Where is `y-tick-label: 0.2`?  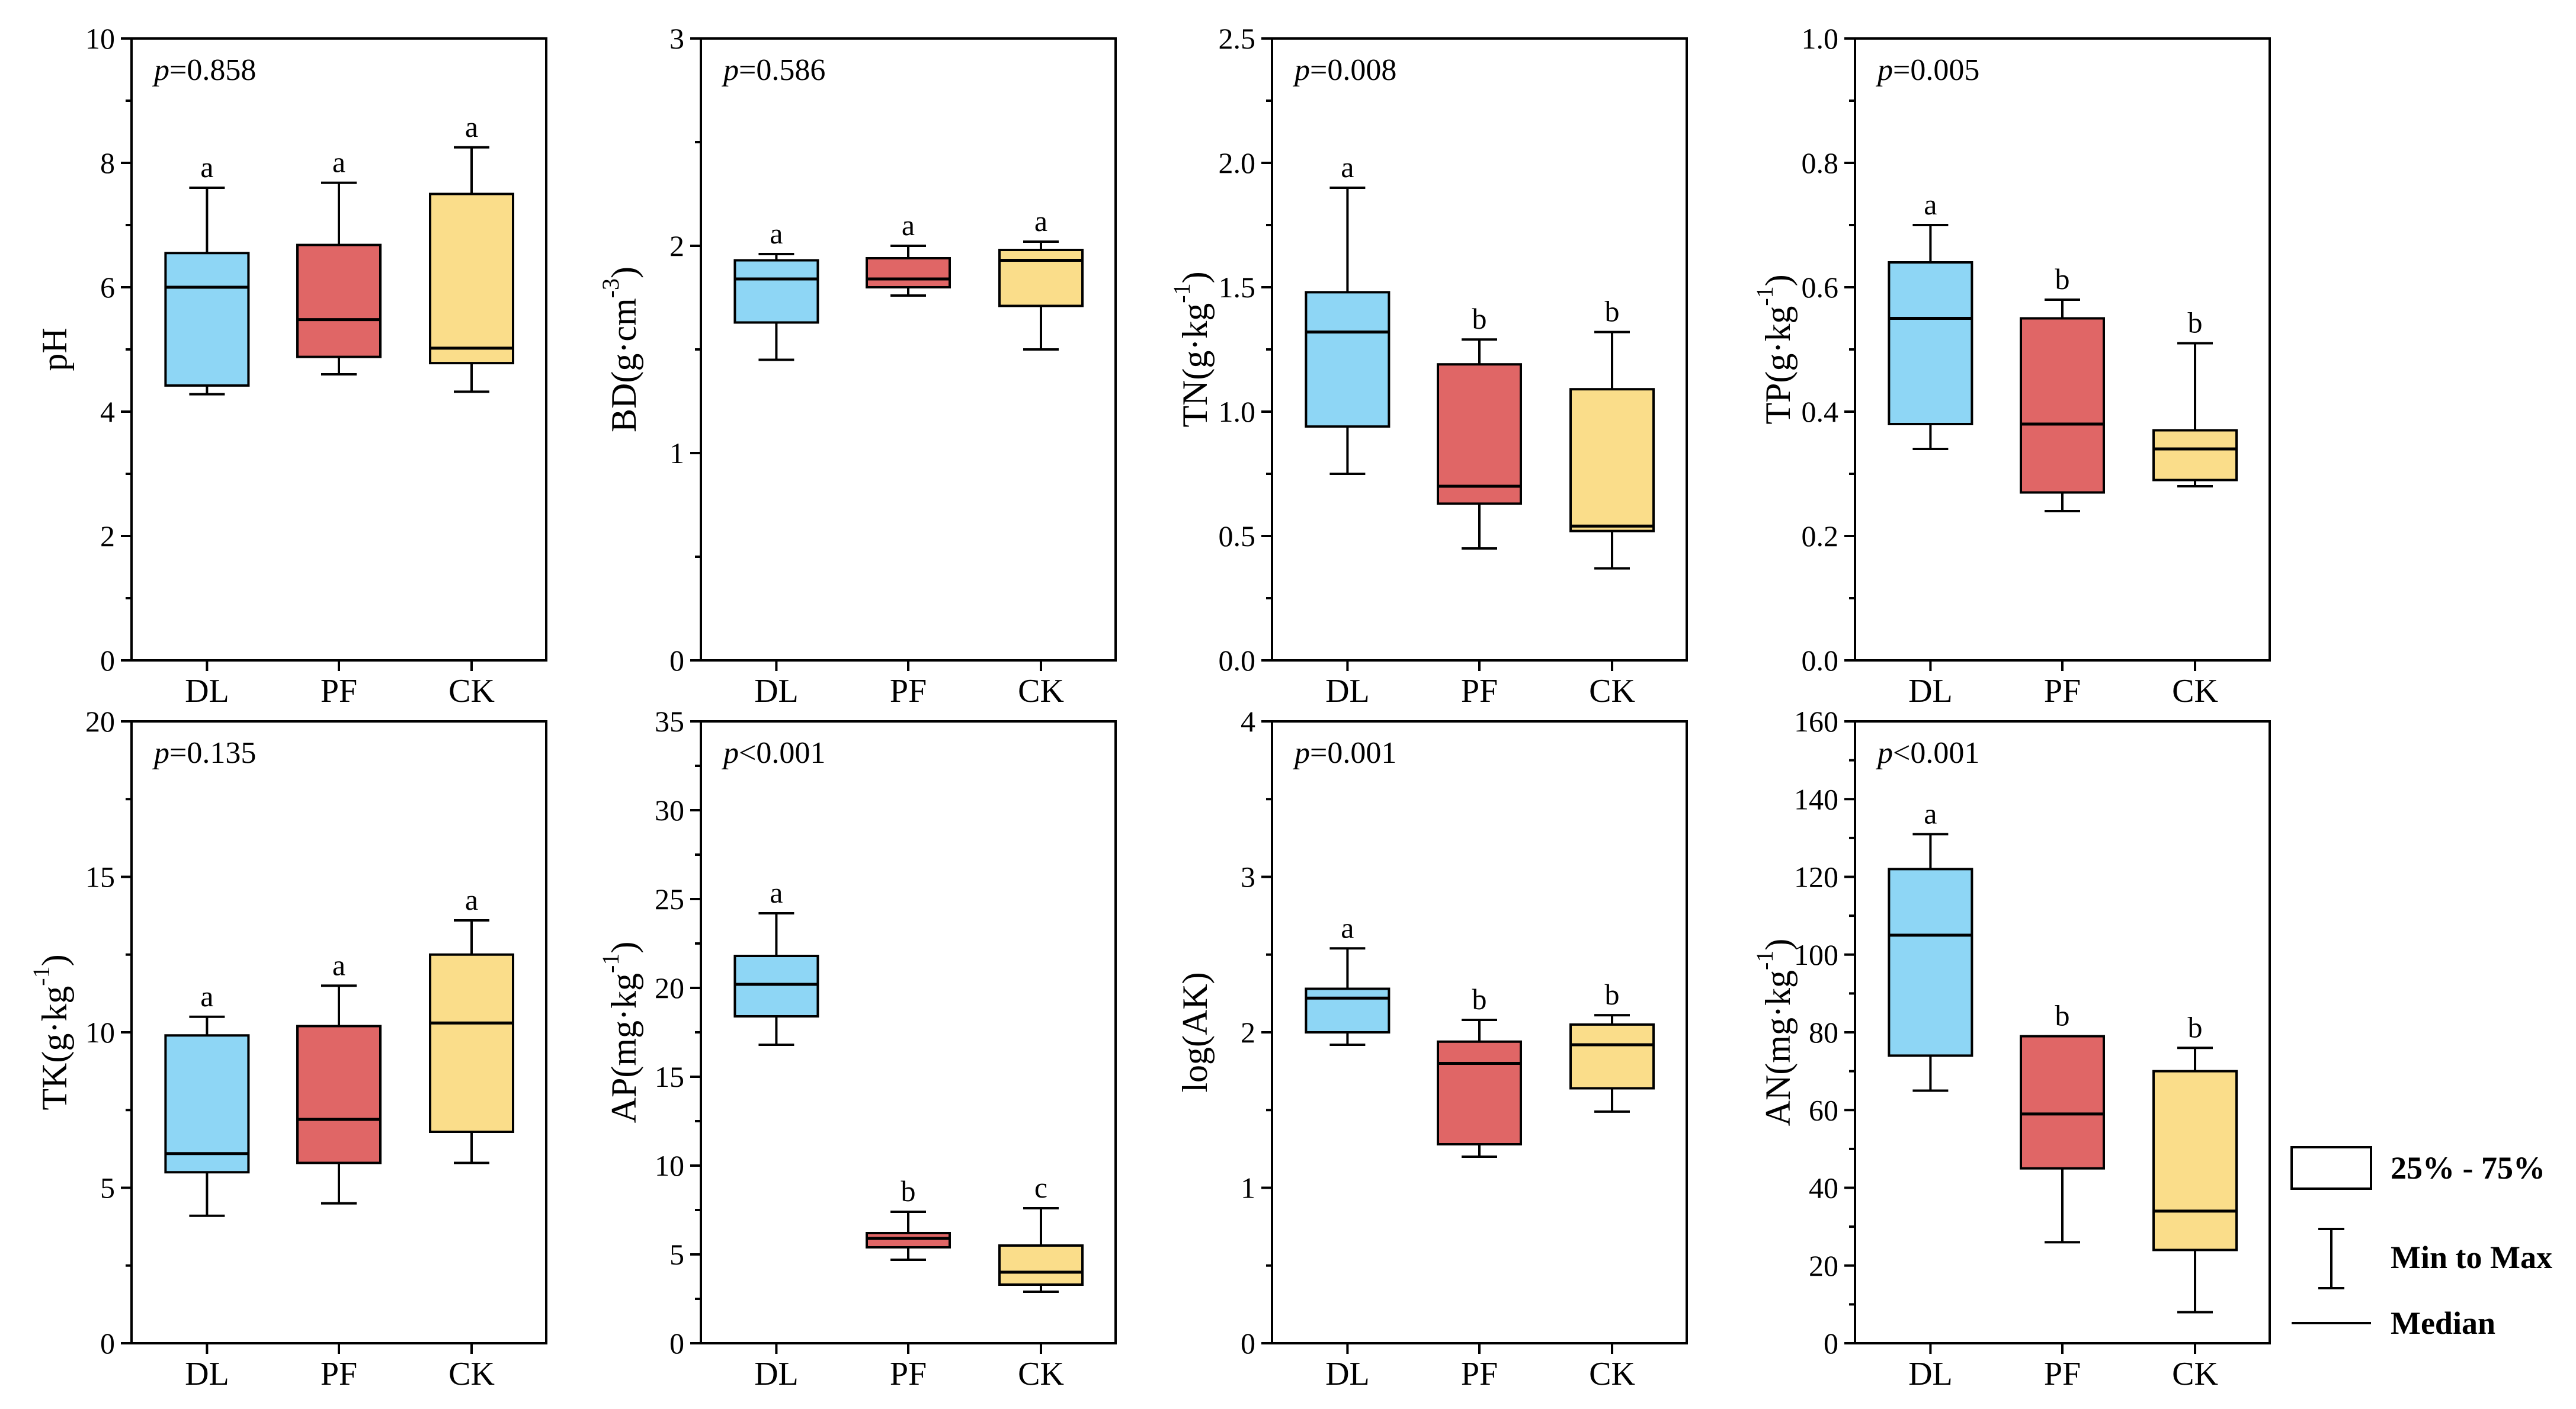
y-tick-label: 0.2 is located at coordinates (1820, 536).